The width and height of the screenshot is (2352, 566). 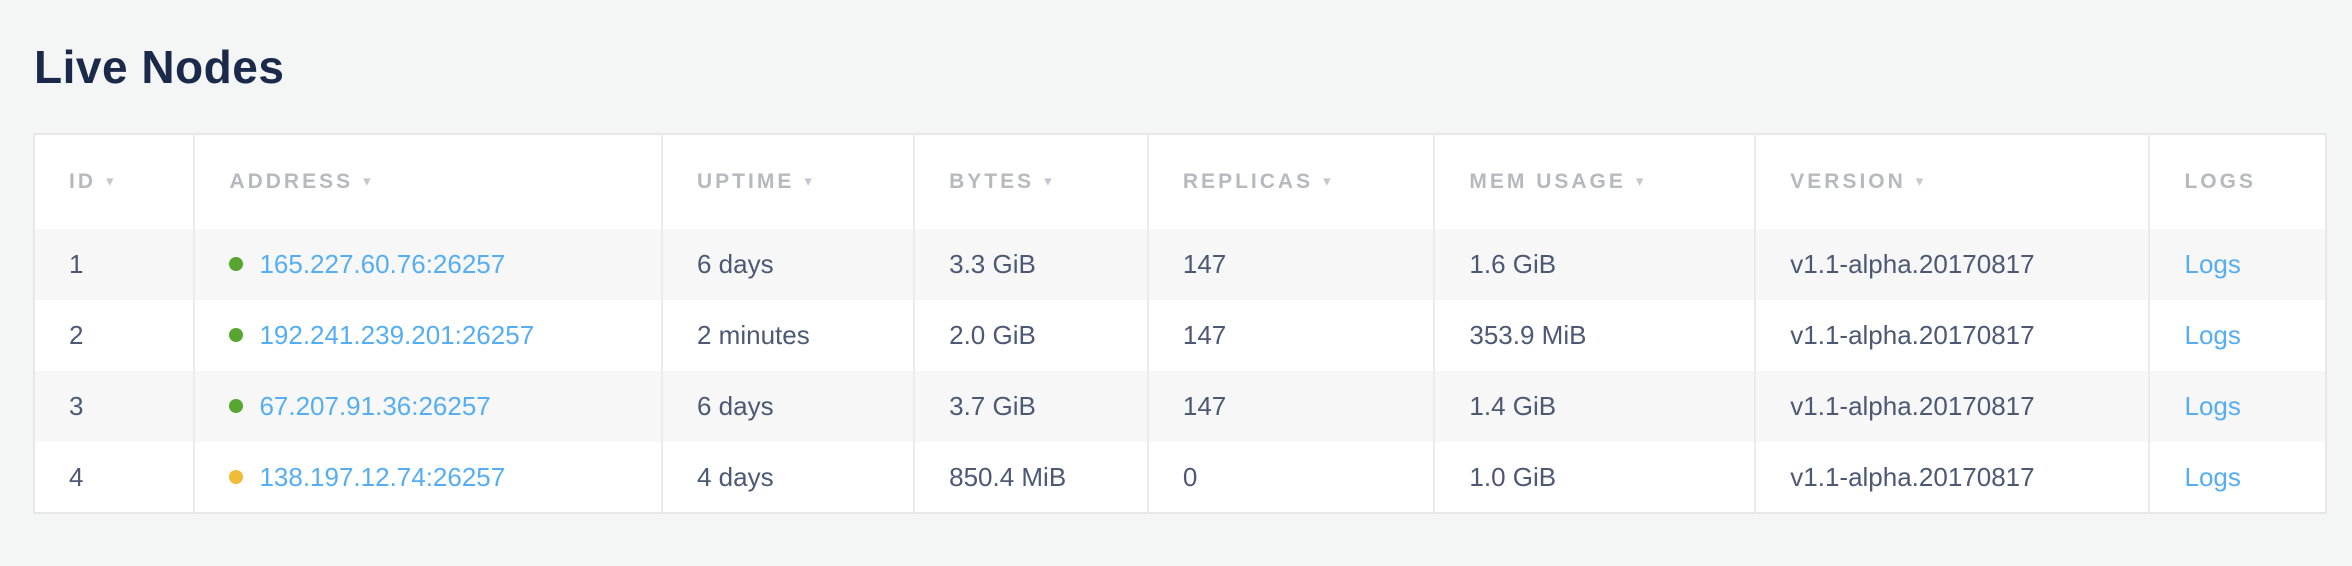 I want to click on node-address-link: 67.207.91.36:26257, so click(x=375, y=406).